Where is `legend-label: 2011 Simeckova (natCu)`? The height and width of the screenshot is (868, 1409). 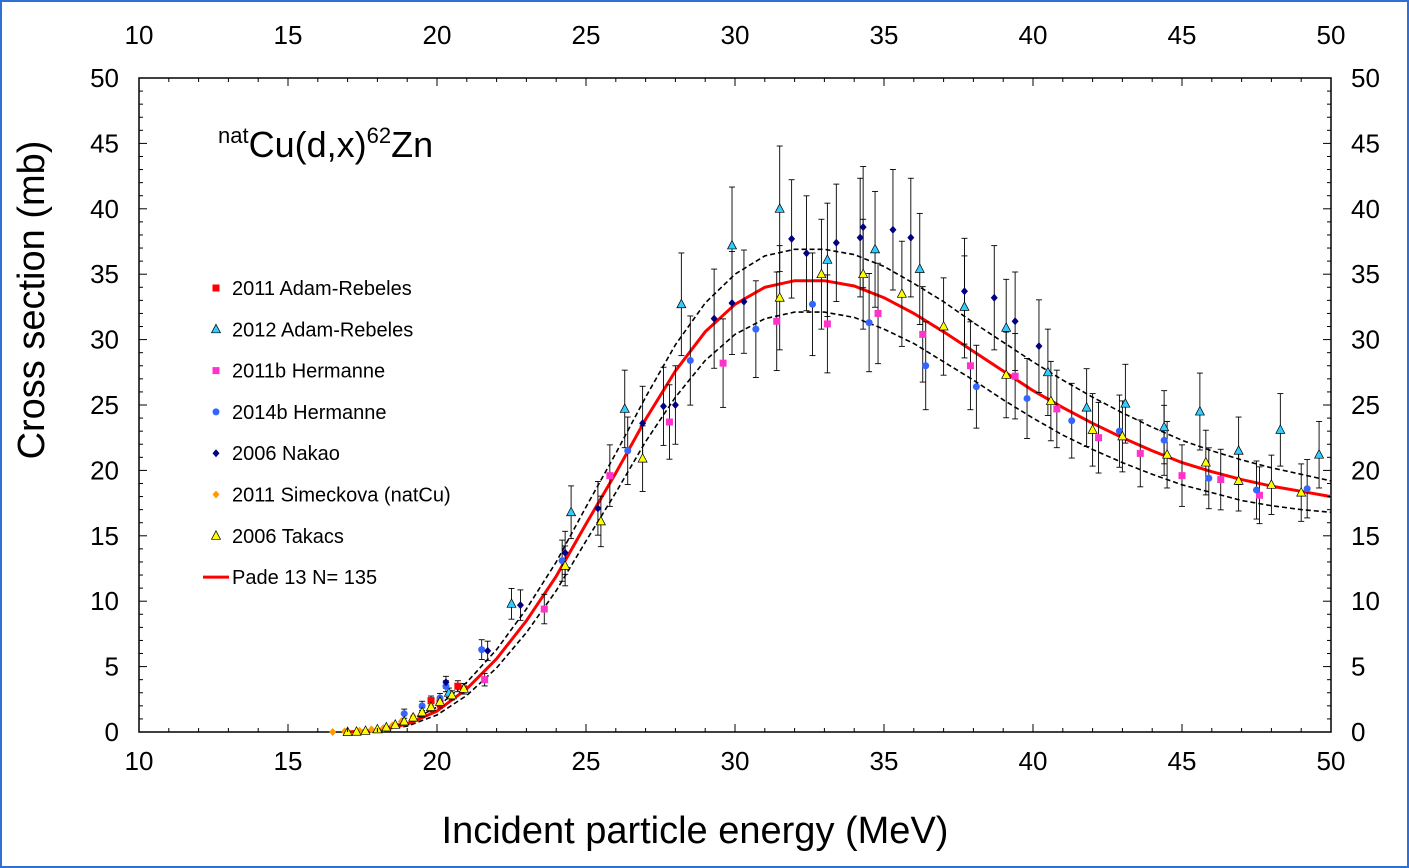 legend-label: 2011 Simeckova (natCu) is located at coordinates (341, 496).